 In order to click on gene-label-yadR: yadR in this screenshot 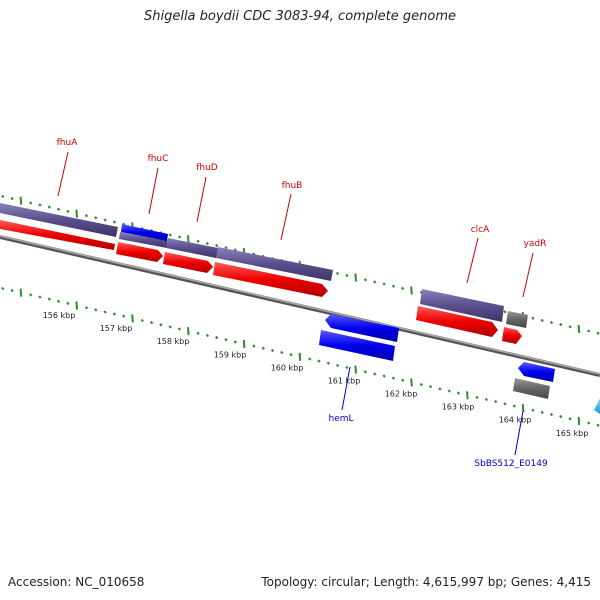, I will do `click(535, 244)`.